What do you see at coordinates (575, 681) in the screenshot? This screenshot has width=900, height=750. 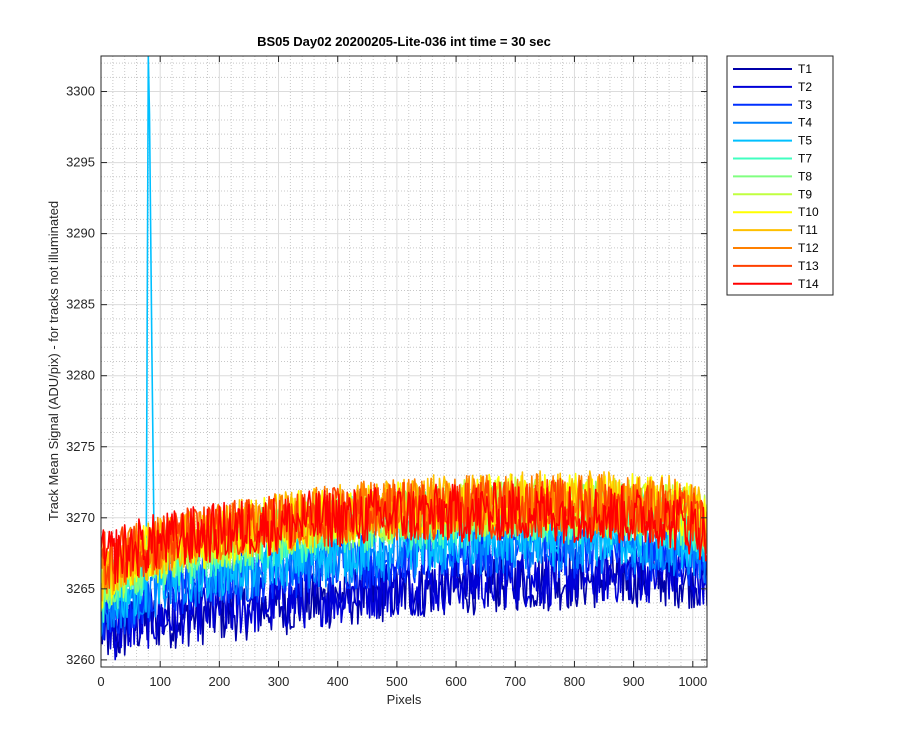 I see `x-tick-label: 800` at bounding box center [575, 681].